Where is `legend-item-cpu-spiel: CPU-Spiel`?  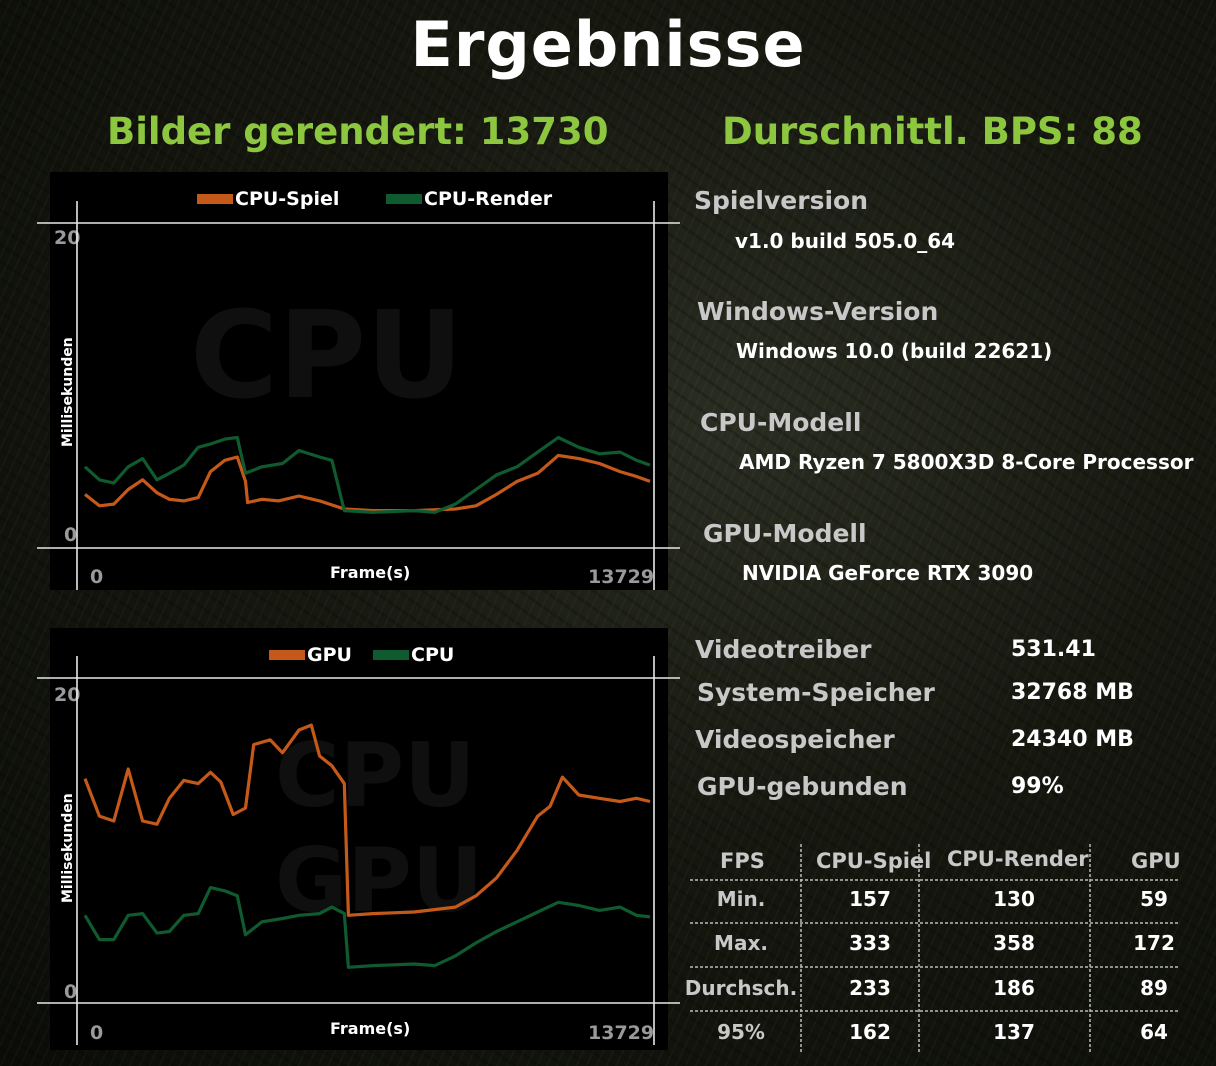 legend-item-cpu-spiel: CPU-Spiel is located at coordinates (268, 199).